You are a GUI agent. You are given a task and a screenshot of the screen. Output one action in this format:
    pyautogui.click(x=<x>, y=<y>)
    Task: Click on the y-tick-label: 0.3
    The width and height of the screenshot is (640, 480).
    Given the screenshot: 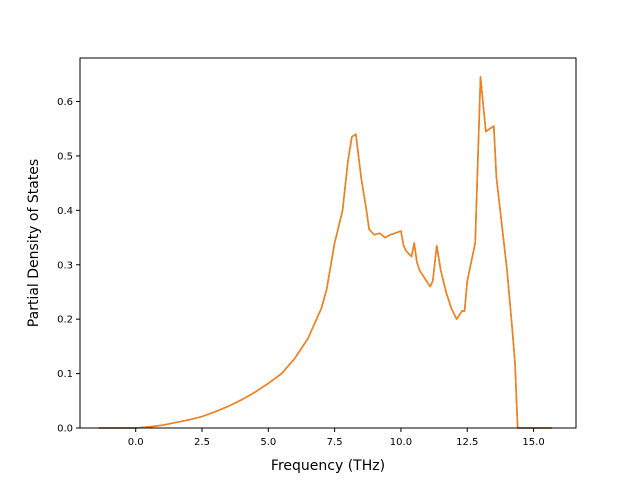 What is the action you would take?
    pyautogui.click(x=65, y=265)
    